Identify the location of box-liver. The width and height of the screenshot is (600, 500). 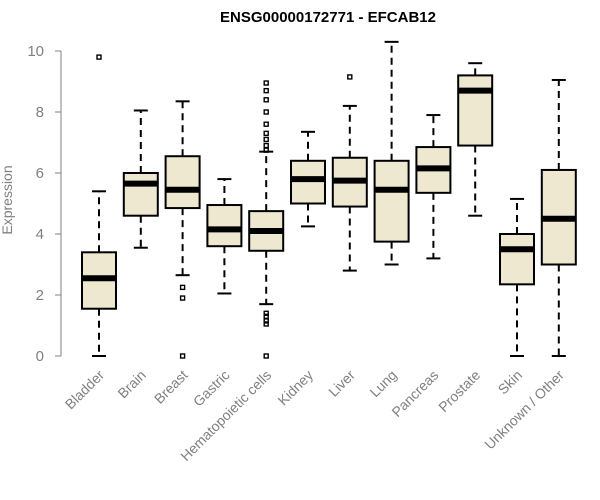
(349, 173).